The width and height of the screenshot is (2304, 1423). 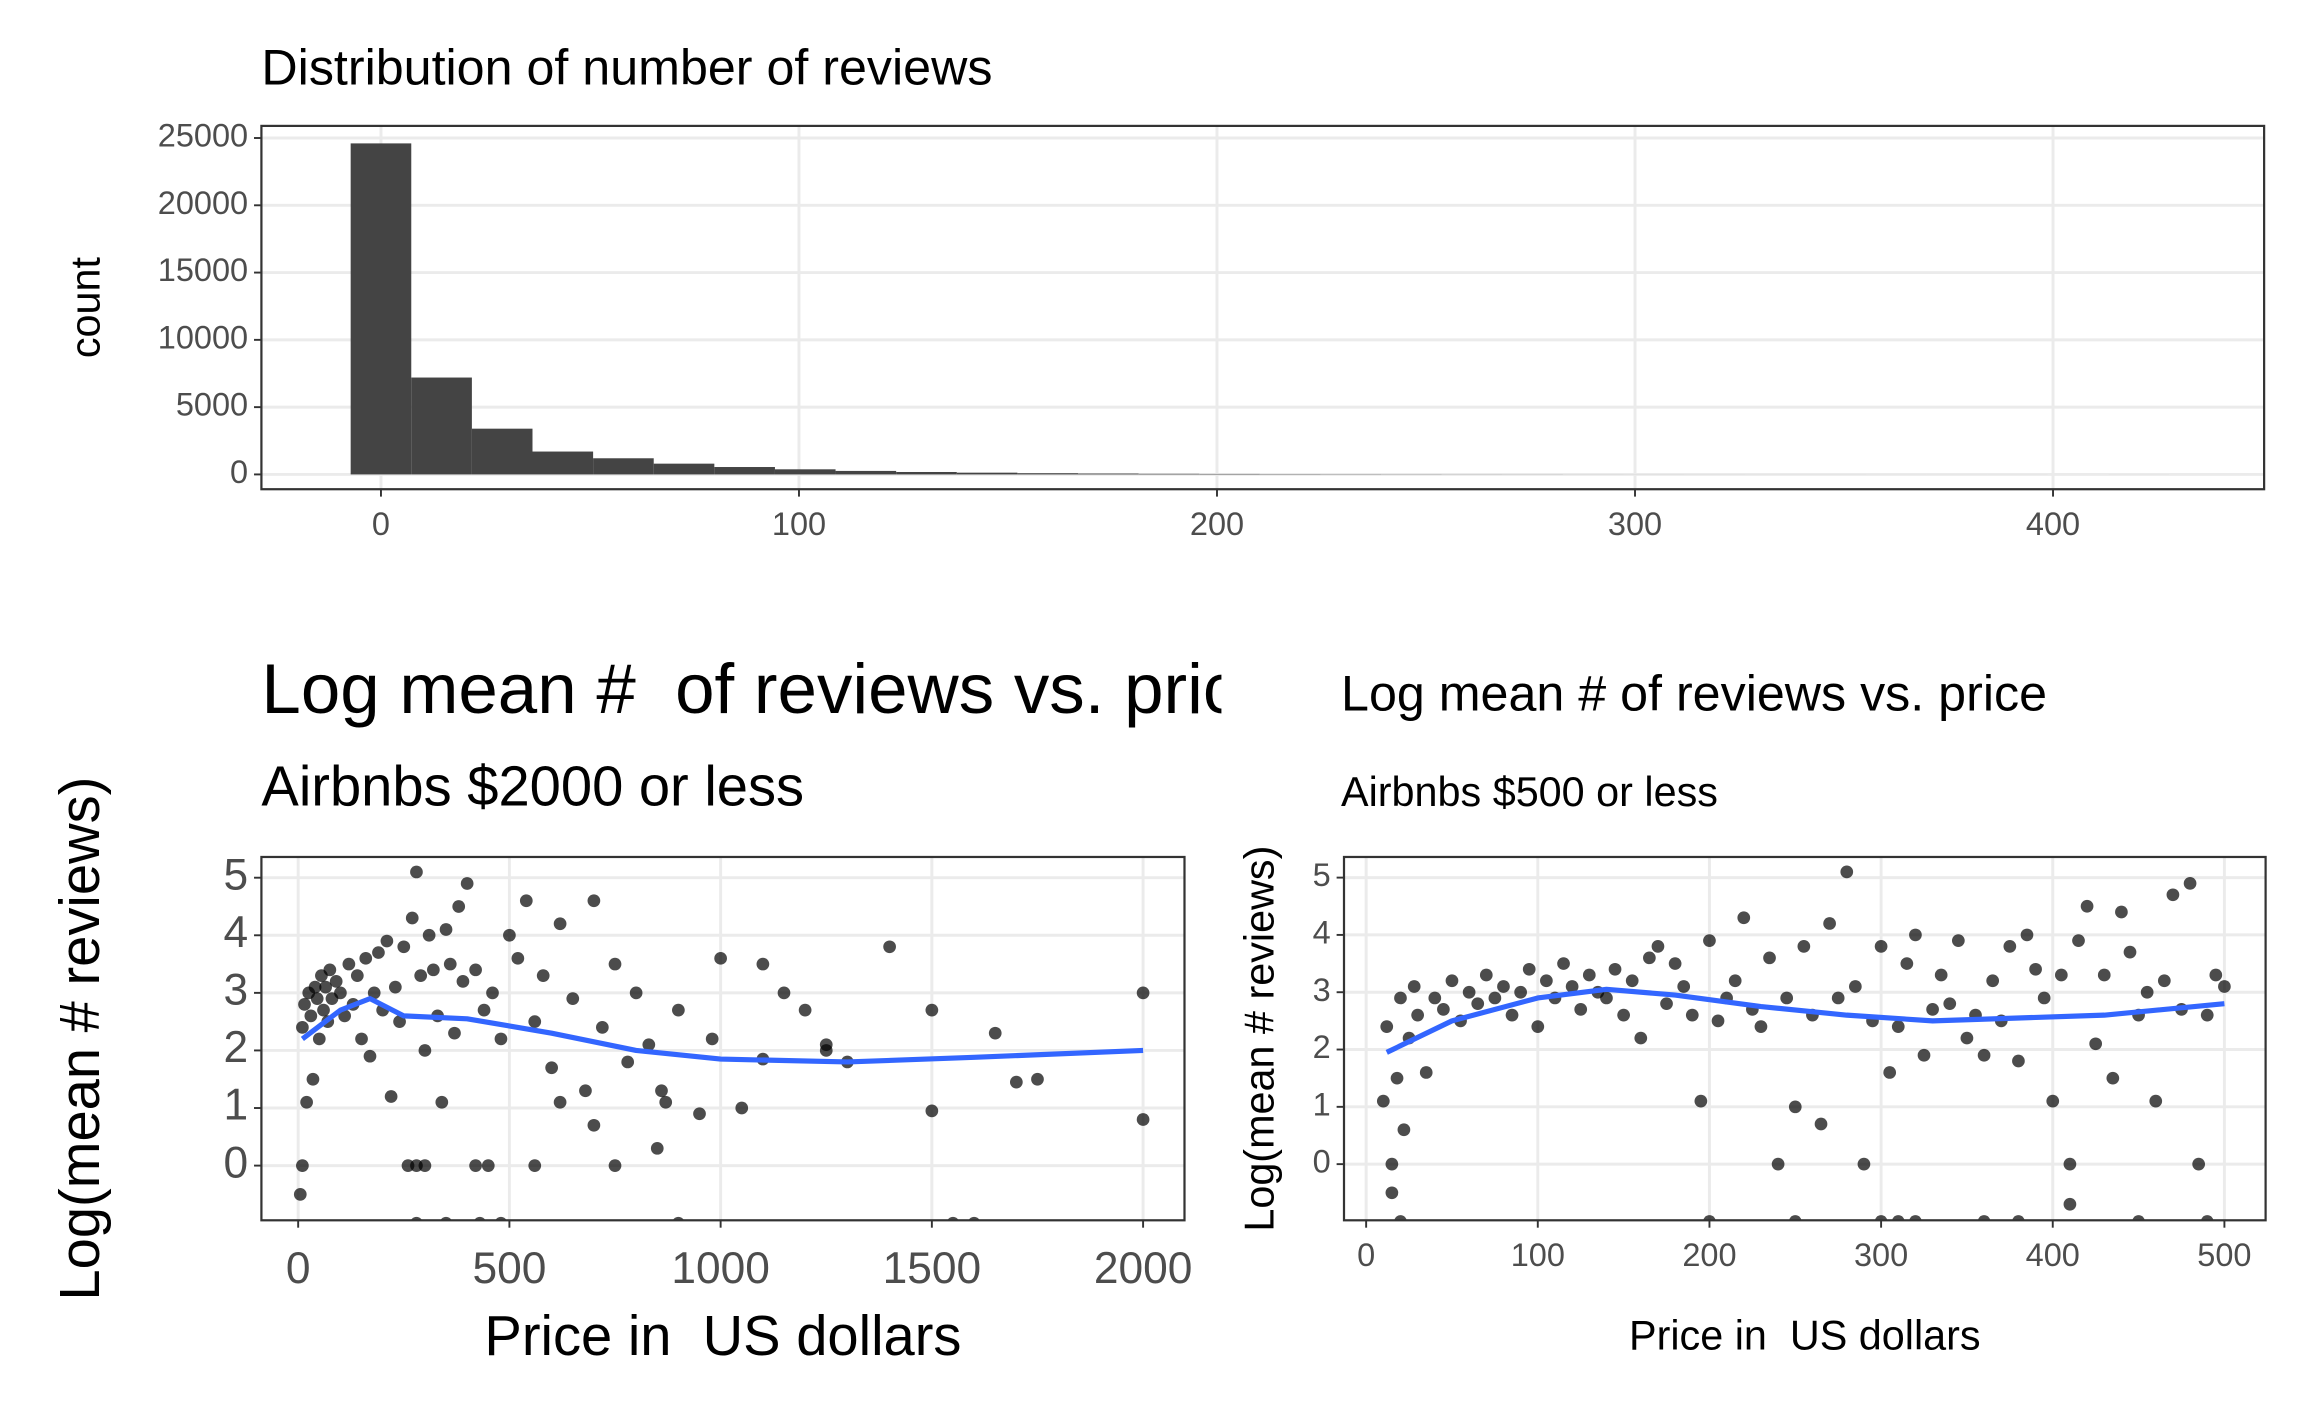 I want to click on panel-border, so click(x=723, y=1038).